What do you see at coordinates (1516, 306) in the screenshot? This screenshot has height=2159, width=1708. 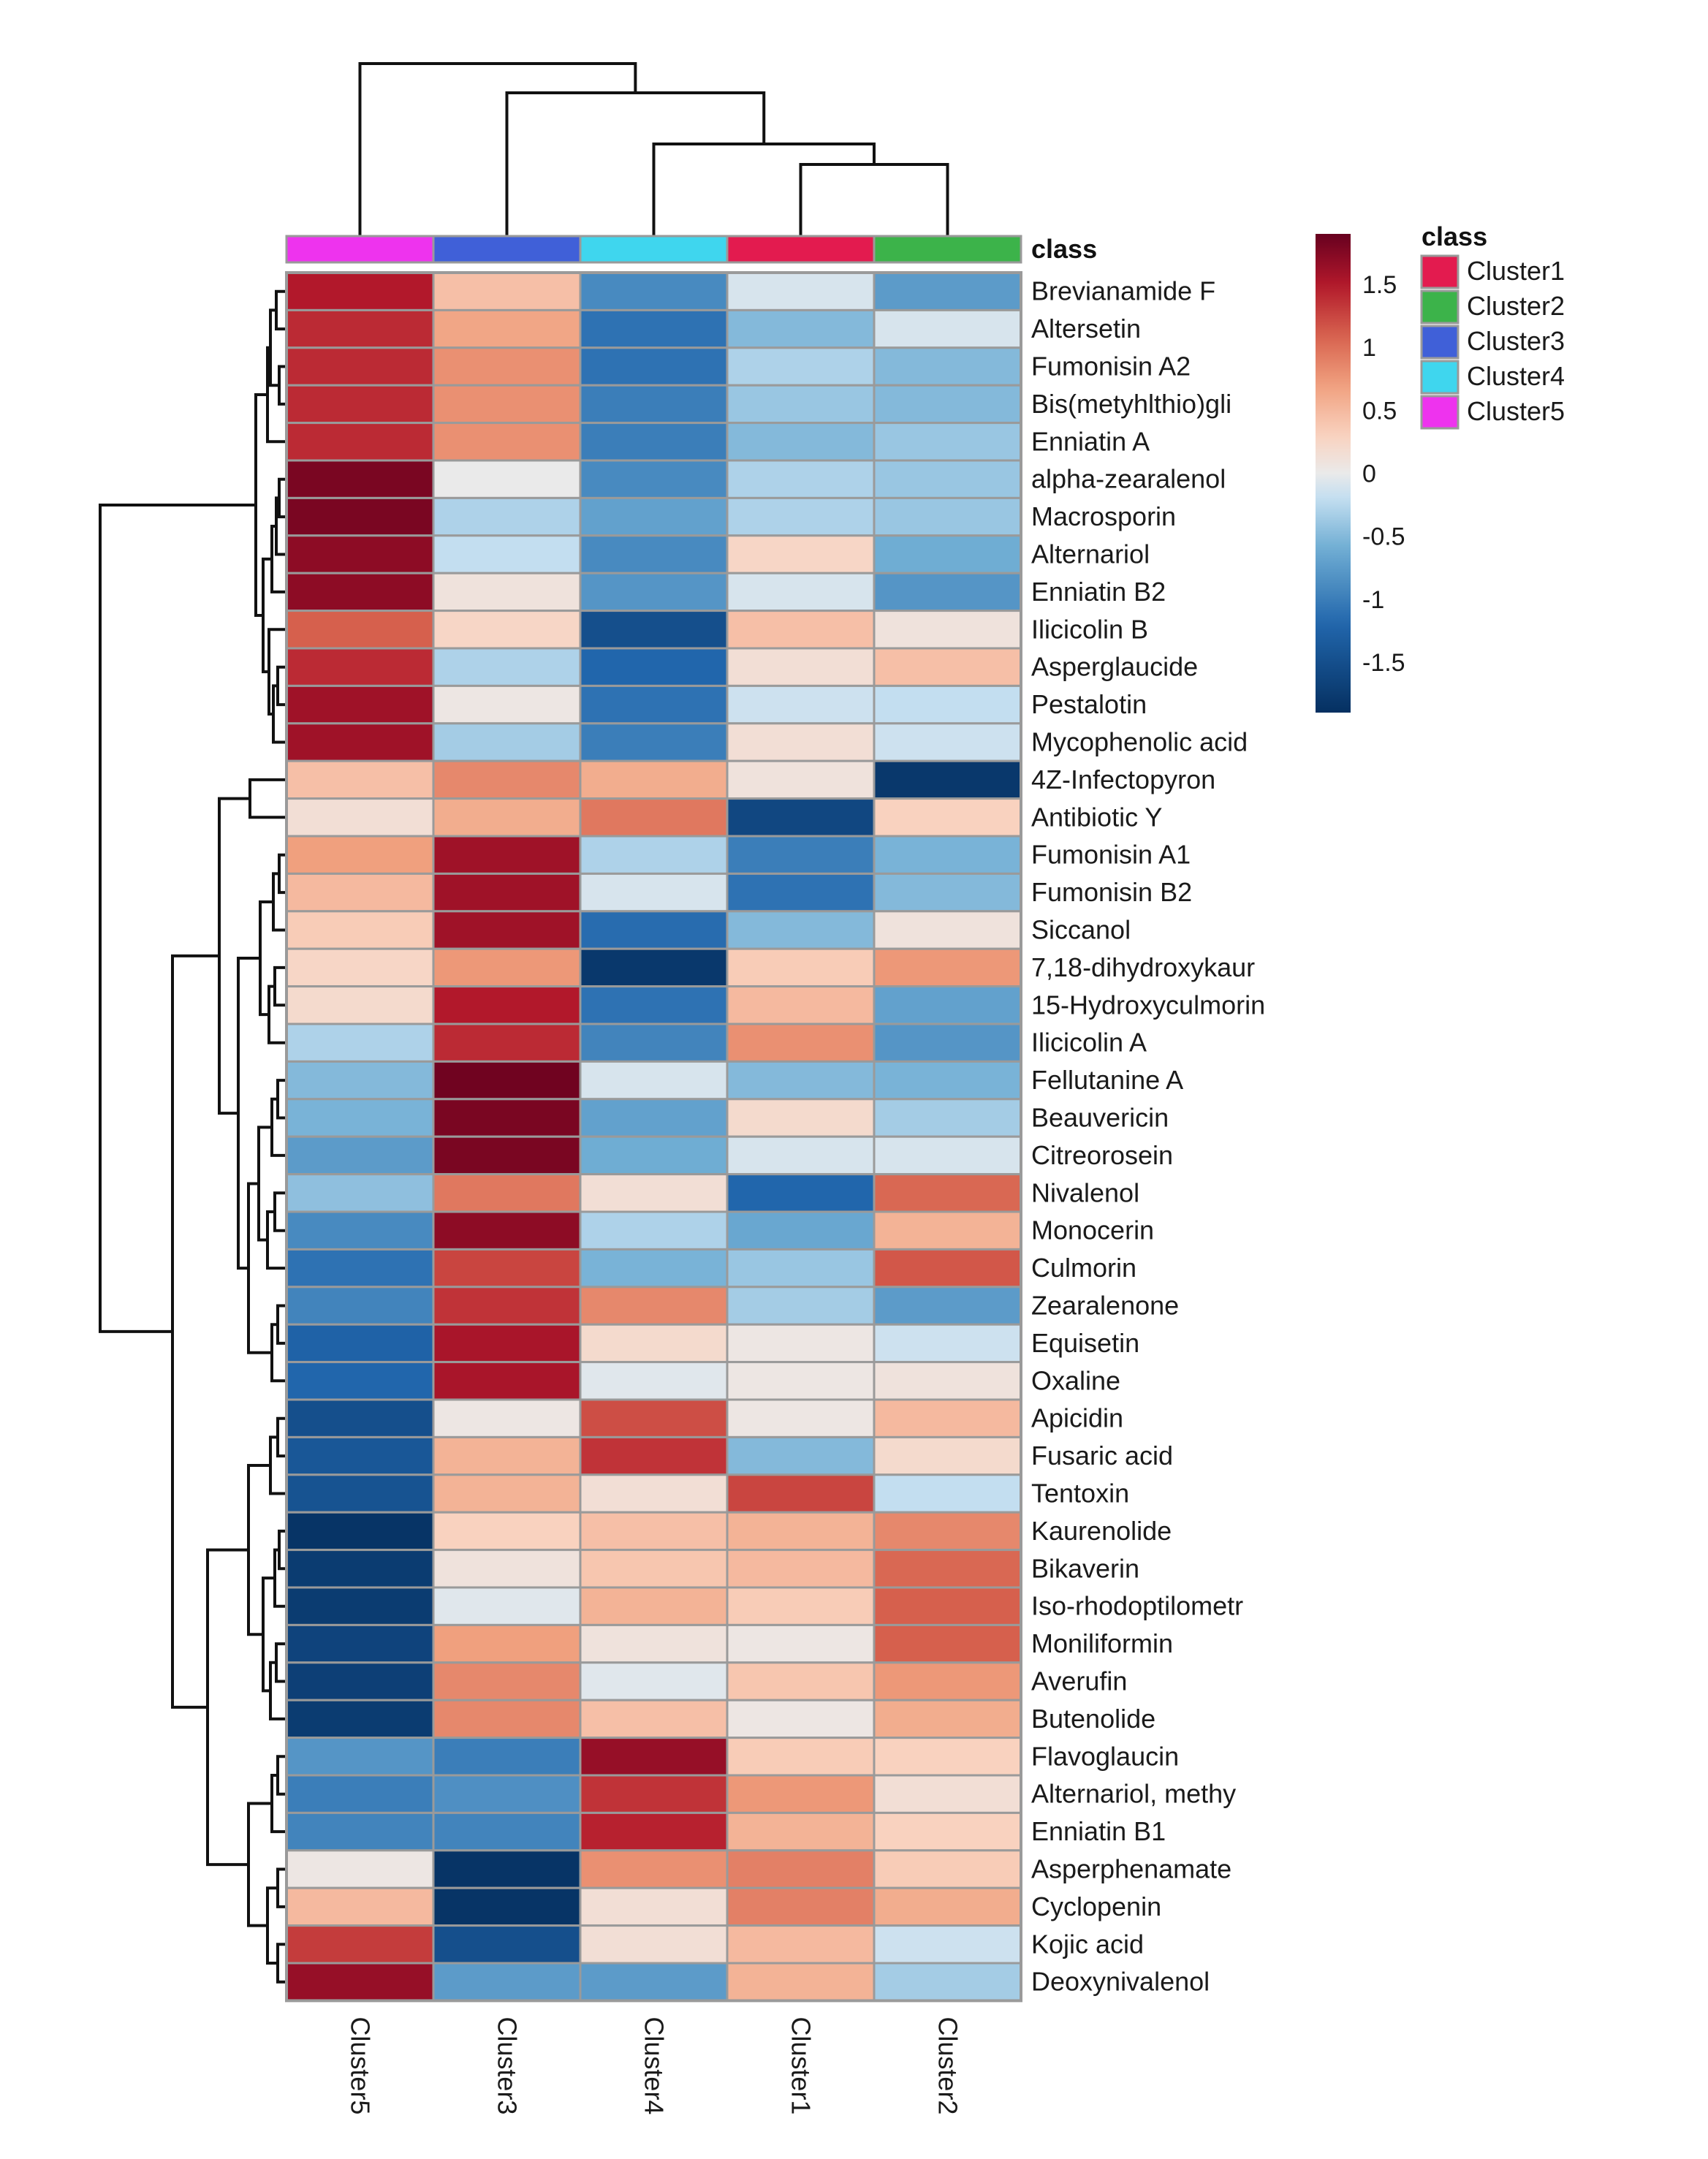 I see `legend-label: Cluster2` at bounding box center [1516, 306].